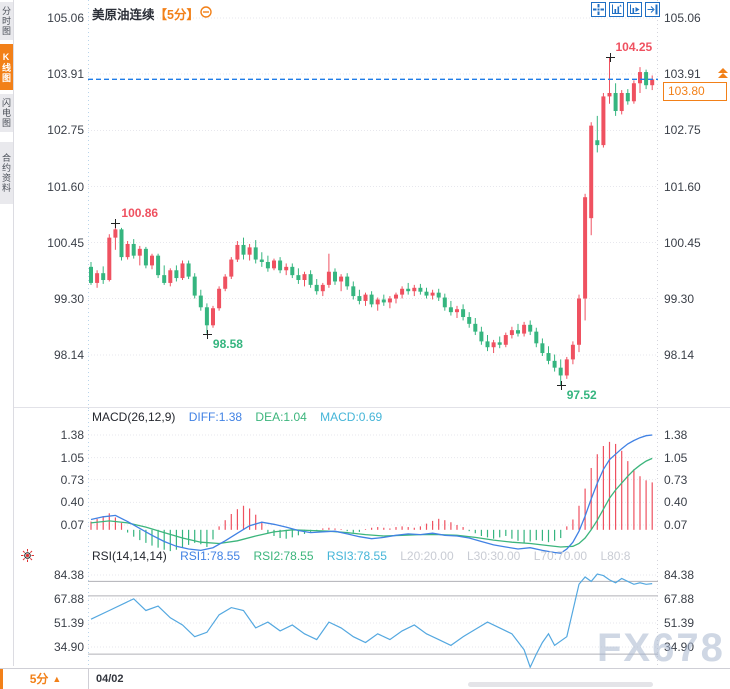 The width and height of the screenshot is (730, 689). Describe the element at coordinates (68, 623) in the screenshot. I see `y-axis-label: 51.39` at that location.